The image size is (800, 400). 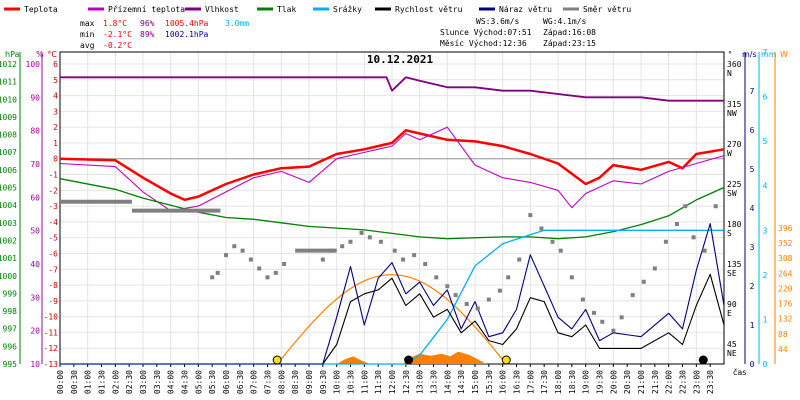 I want to click on x-tick-label: 02:00, so click(x=115, y=382).